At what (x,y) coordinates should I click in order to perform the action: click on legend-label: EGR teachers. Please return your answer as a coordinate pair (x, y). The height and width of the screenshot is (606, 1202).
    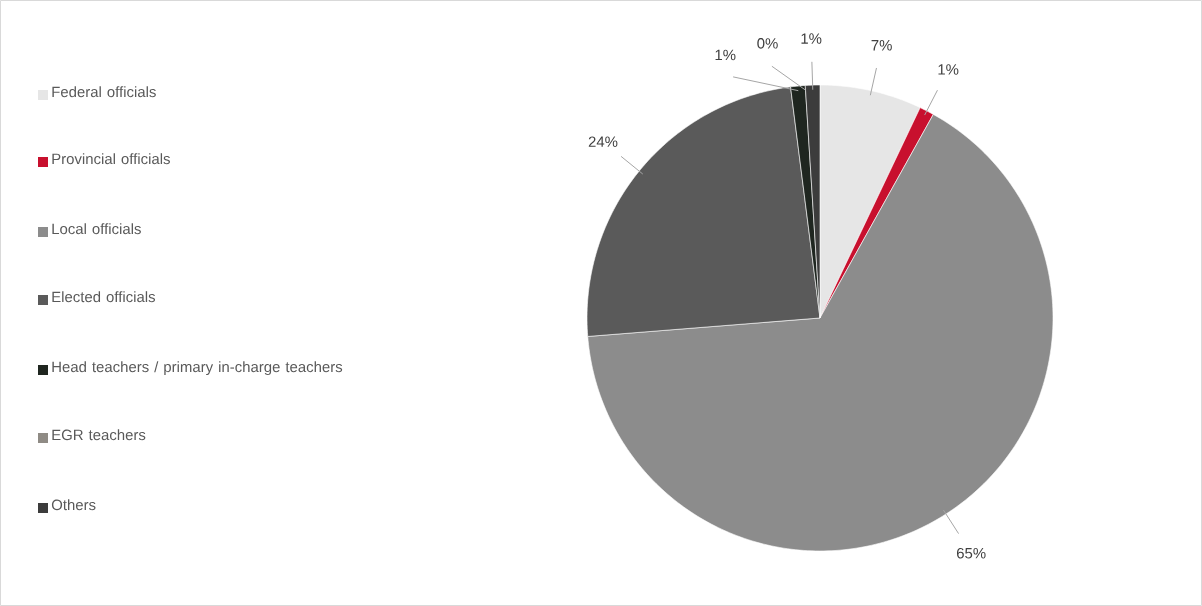
    Looking at the image, I should click on (99, 435).